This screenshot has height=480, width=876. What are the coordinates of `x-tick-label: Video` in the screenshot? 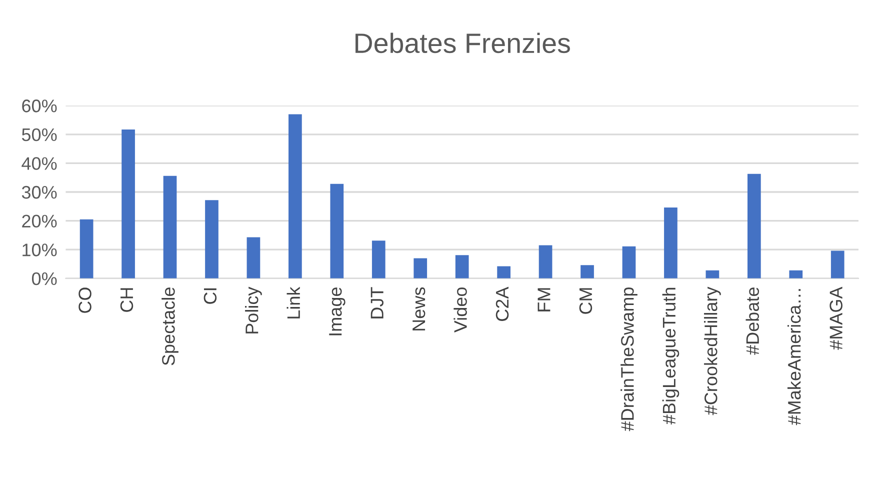 It's located at (460, 310).